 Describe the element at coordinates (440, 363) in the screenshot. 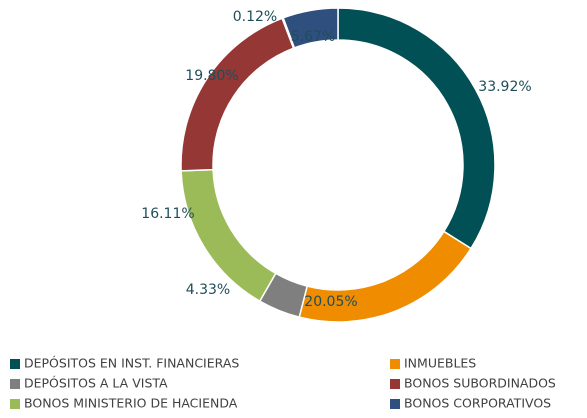

I see `legend-label: INMUEBLES` at that location.